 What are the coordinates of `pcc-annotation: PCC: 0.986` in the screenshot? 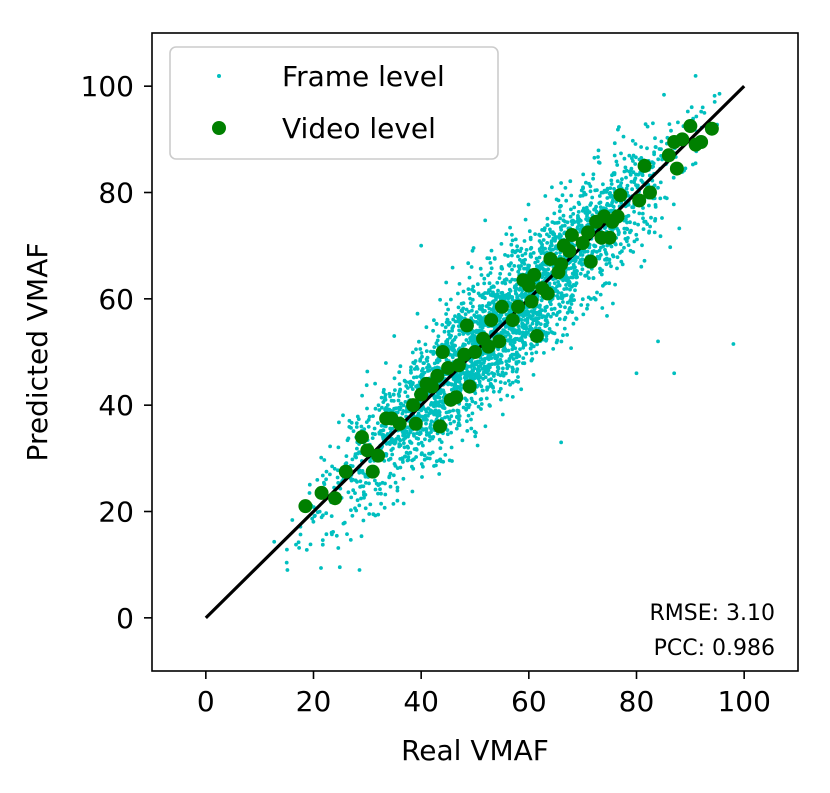 It's located at (714, 648).